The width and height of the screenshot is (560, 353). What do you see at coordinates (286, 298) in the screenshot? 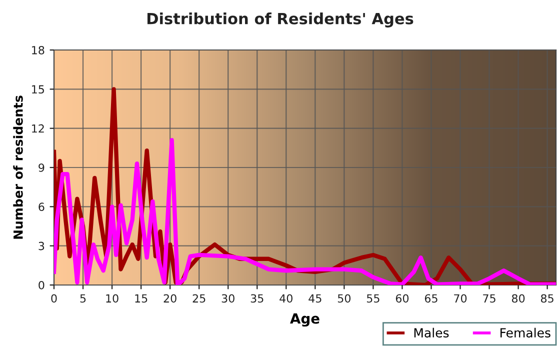
I see `x-tick-label: 40` at bounding box center [286, 298].